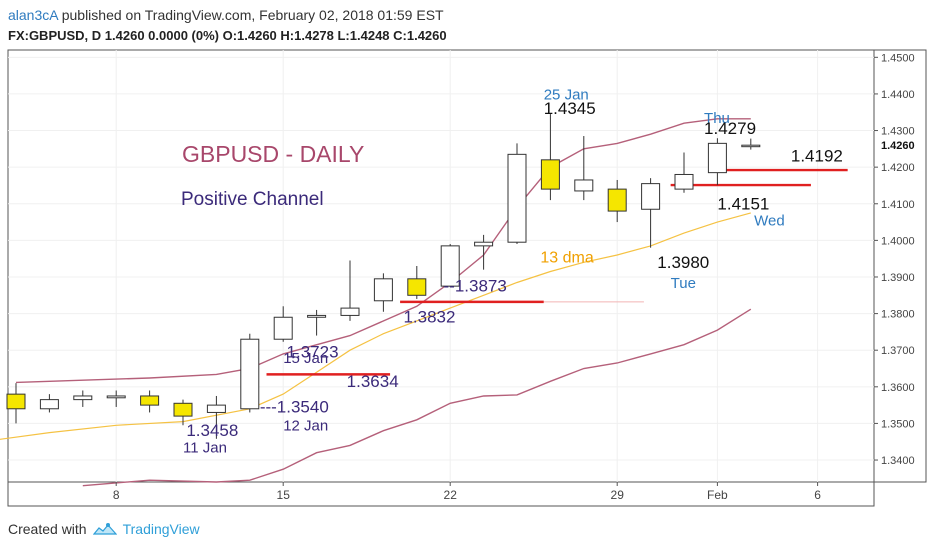 This screenshot has height=550, width=932. Describe the element at coordinates (817, 156) in the screenshot. I see `annotation-label: 1.4192` at that location.